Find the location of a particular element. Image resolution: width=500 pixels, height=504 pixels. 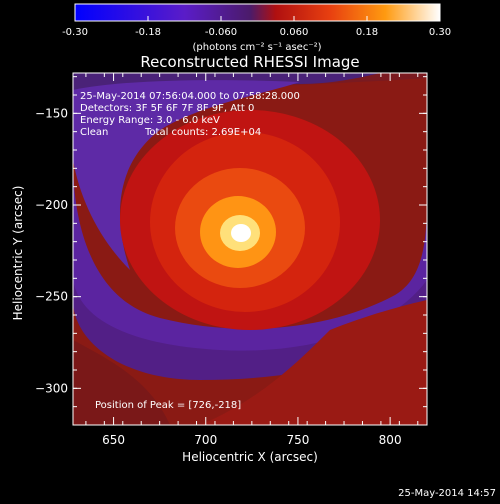

colorbar-tick-label: -0.30 is located at coordinates (75, 32).